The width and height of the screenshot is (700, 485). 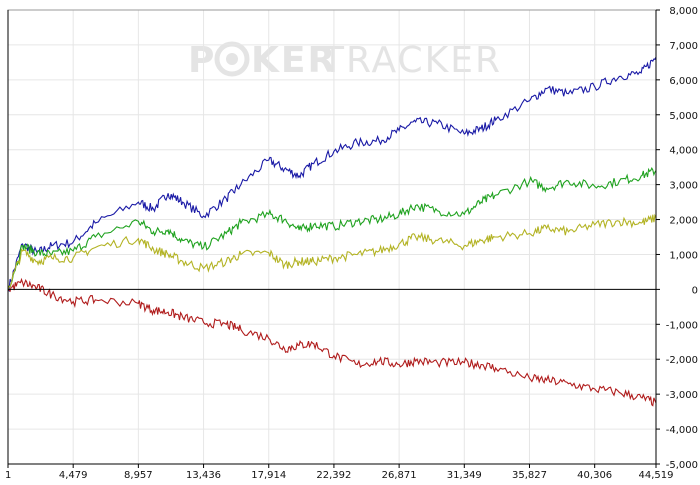 I want to click on y-tick-label: 3,000, so click(x=683, y=186).